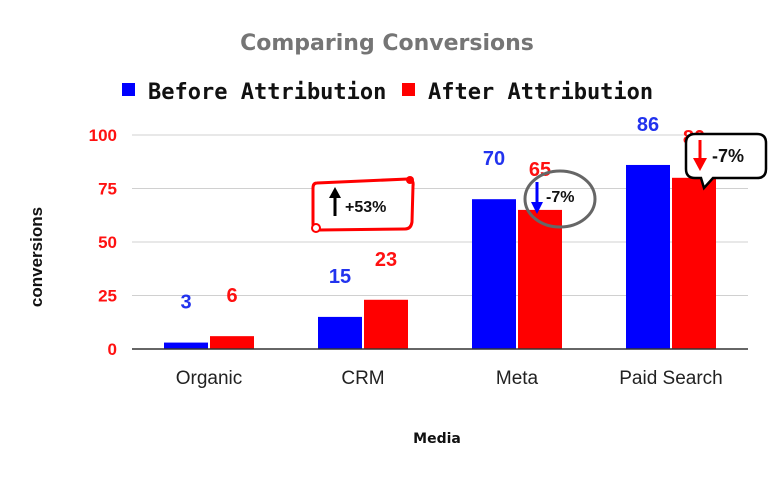 The image size is (768, 477). What do you see at coordinates (437, 439) in the screenshot?
I see `x-axis-title: Media` at bounding box center [437, 439].